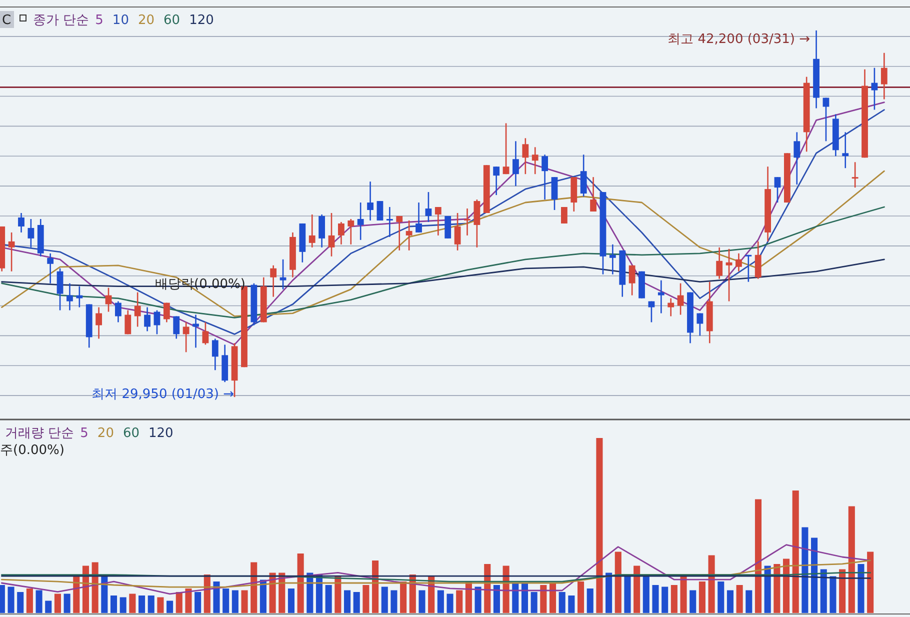 The height and width of the screenshot is (617, 910). What do you see at coordinates (172, 20) in the screenshot?
I see `text: 60` at bounding box center [172, 20].